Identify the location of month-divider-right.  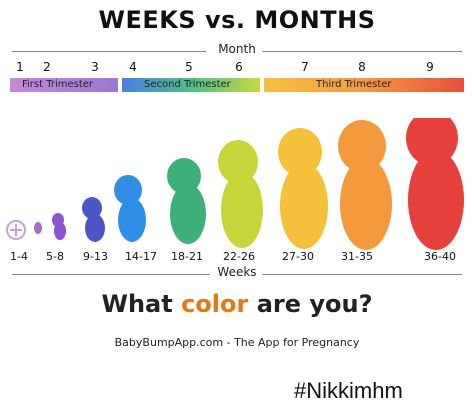
(362, 51).